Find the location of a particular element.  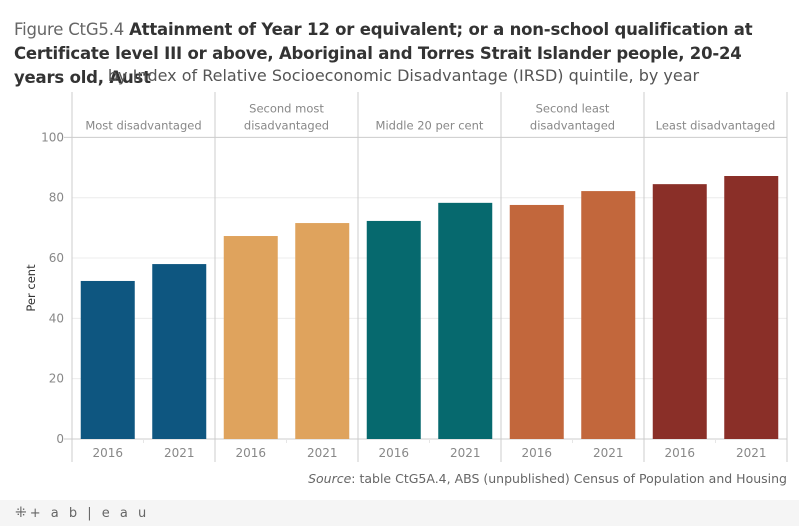

panel-header-label: Middle 20 per cent is located at coordinates (430, 125).